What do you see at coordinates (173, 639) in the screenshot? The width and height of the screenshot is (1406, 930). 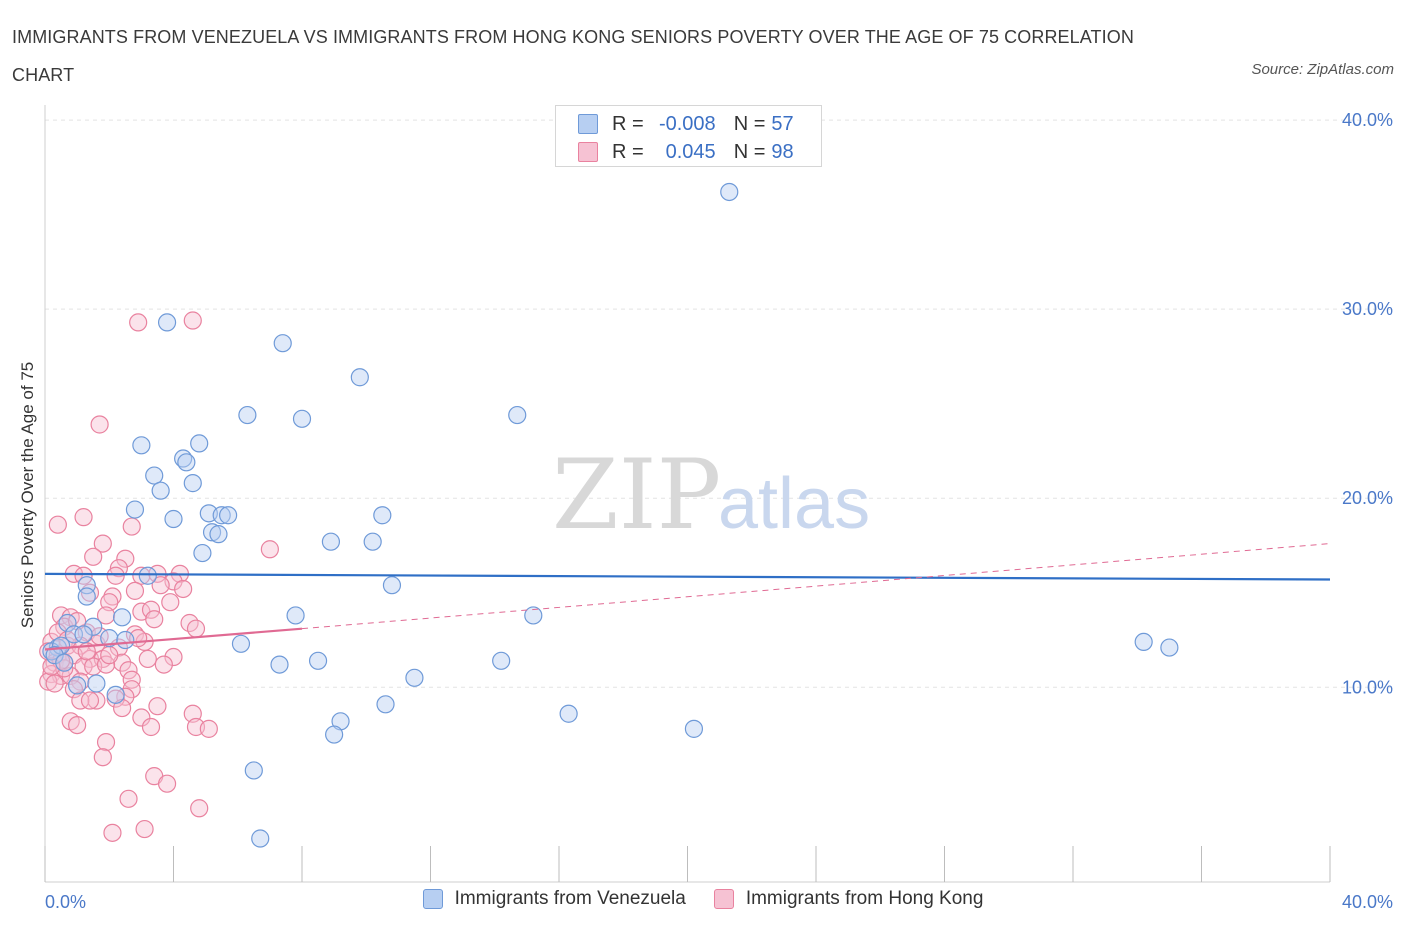 I see `hongkong-trend-line` at bounding box center [173, 639].